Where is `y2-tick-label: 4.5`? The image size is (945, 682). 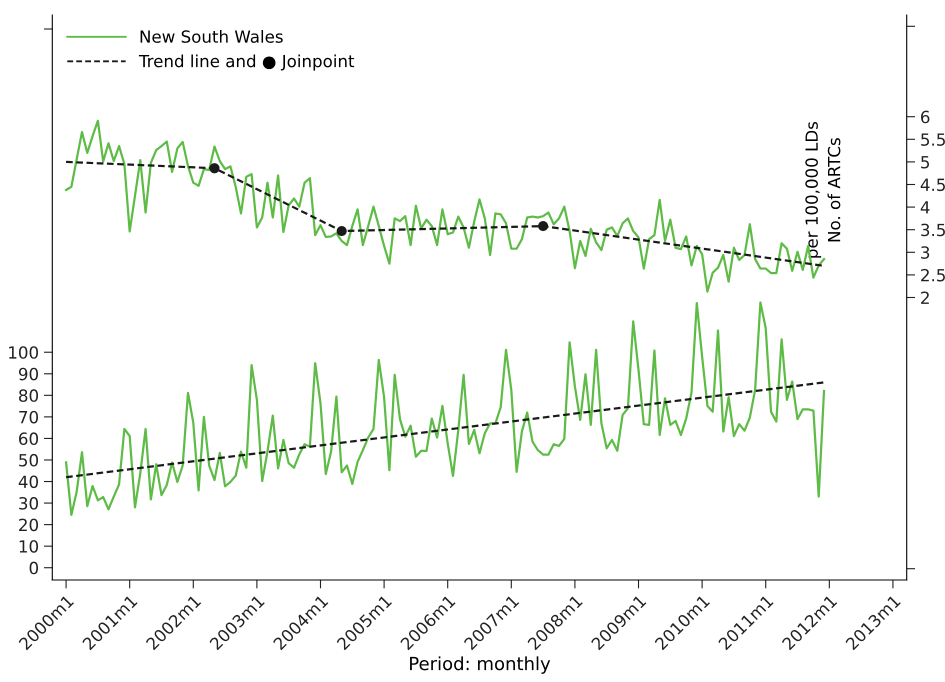 y2-tick-label: 4.5 is located at coordinates (932, 185).